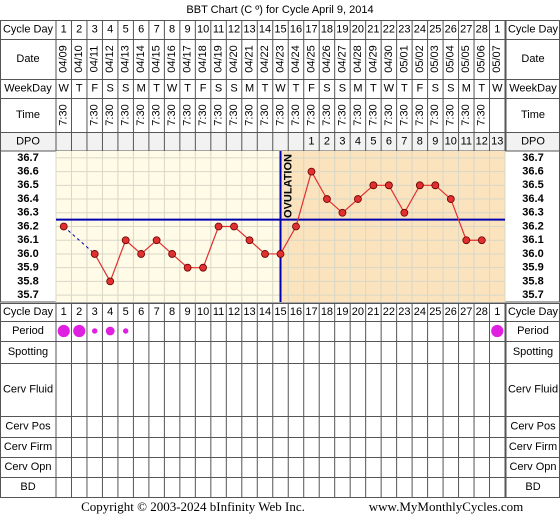 The height and width of the screenshot is (517, 560). I want to click on y-tick-label: 35.8, so click(532, 281).